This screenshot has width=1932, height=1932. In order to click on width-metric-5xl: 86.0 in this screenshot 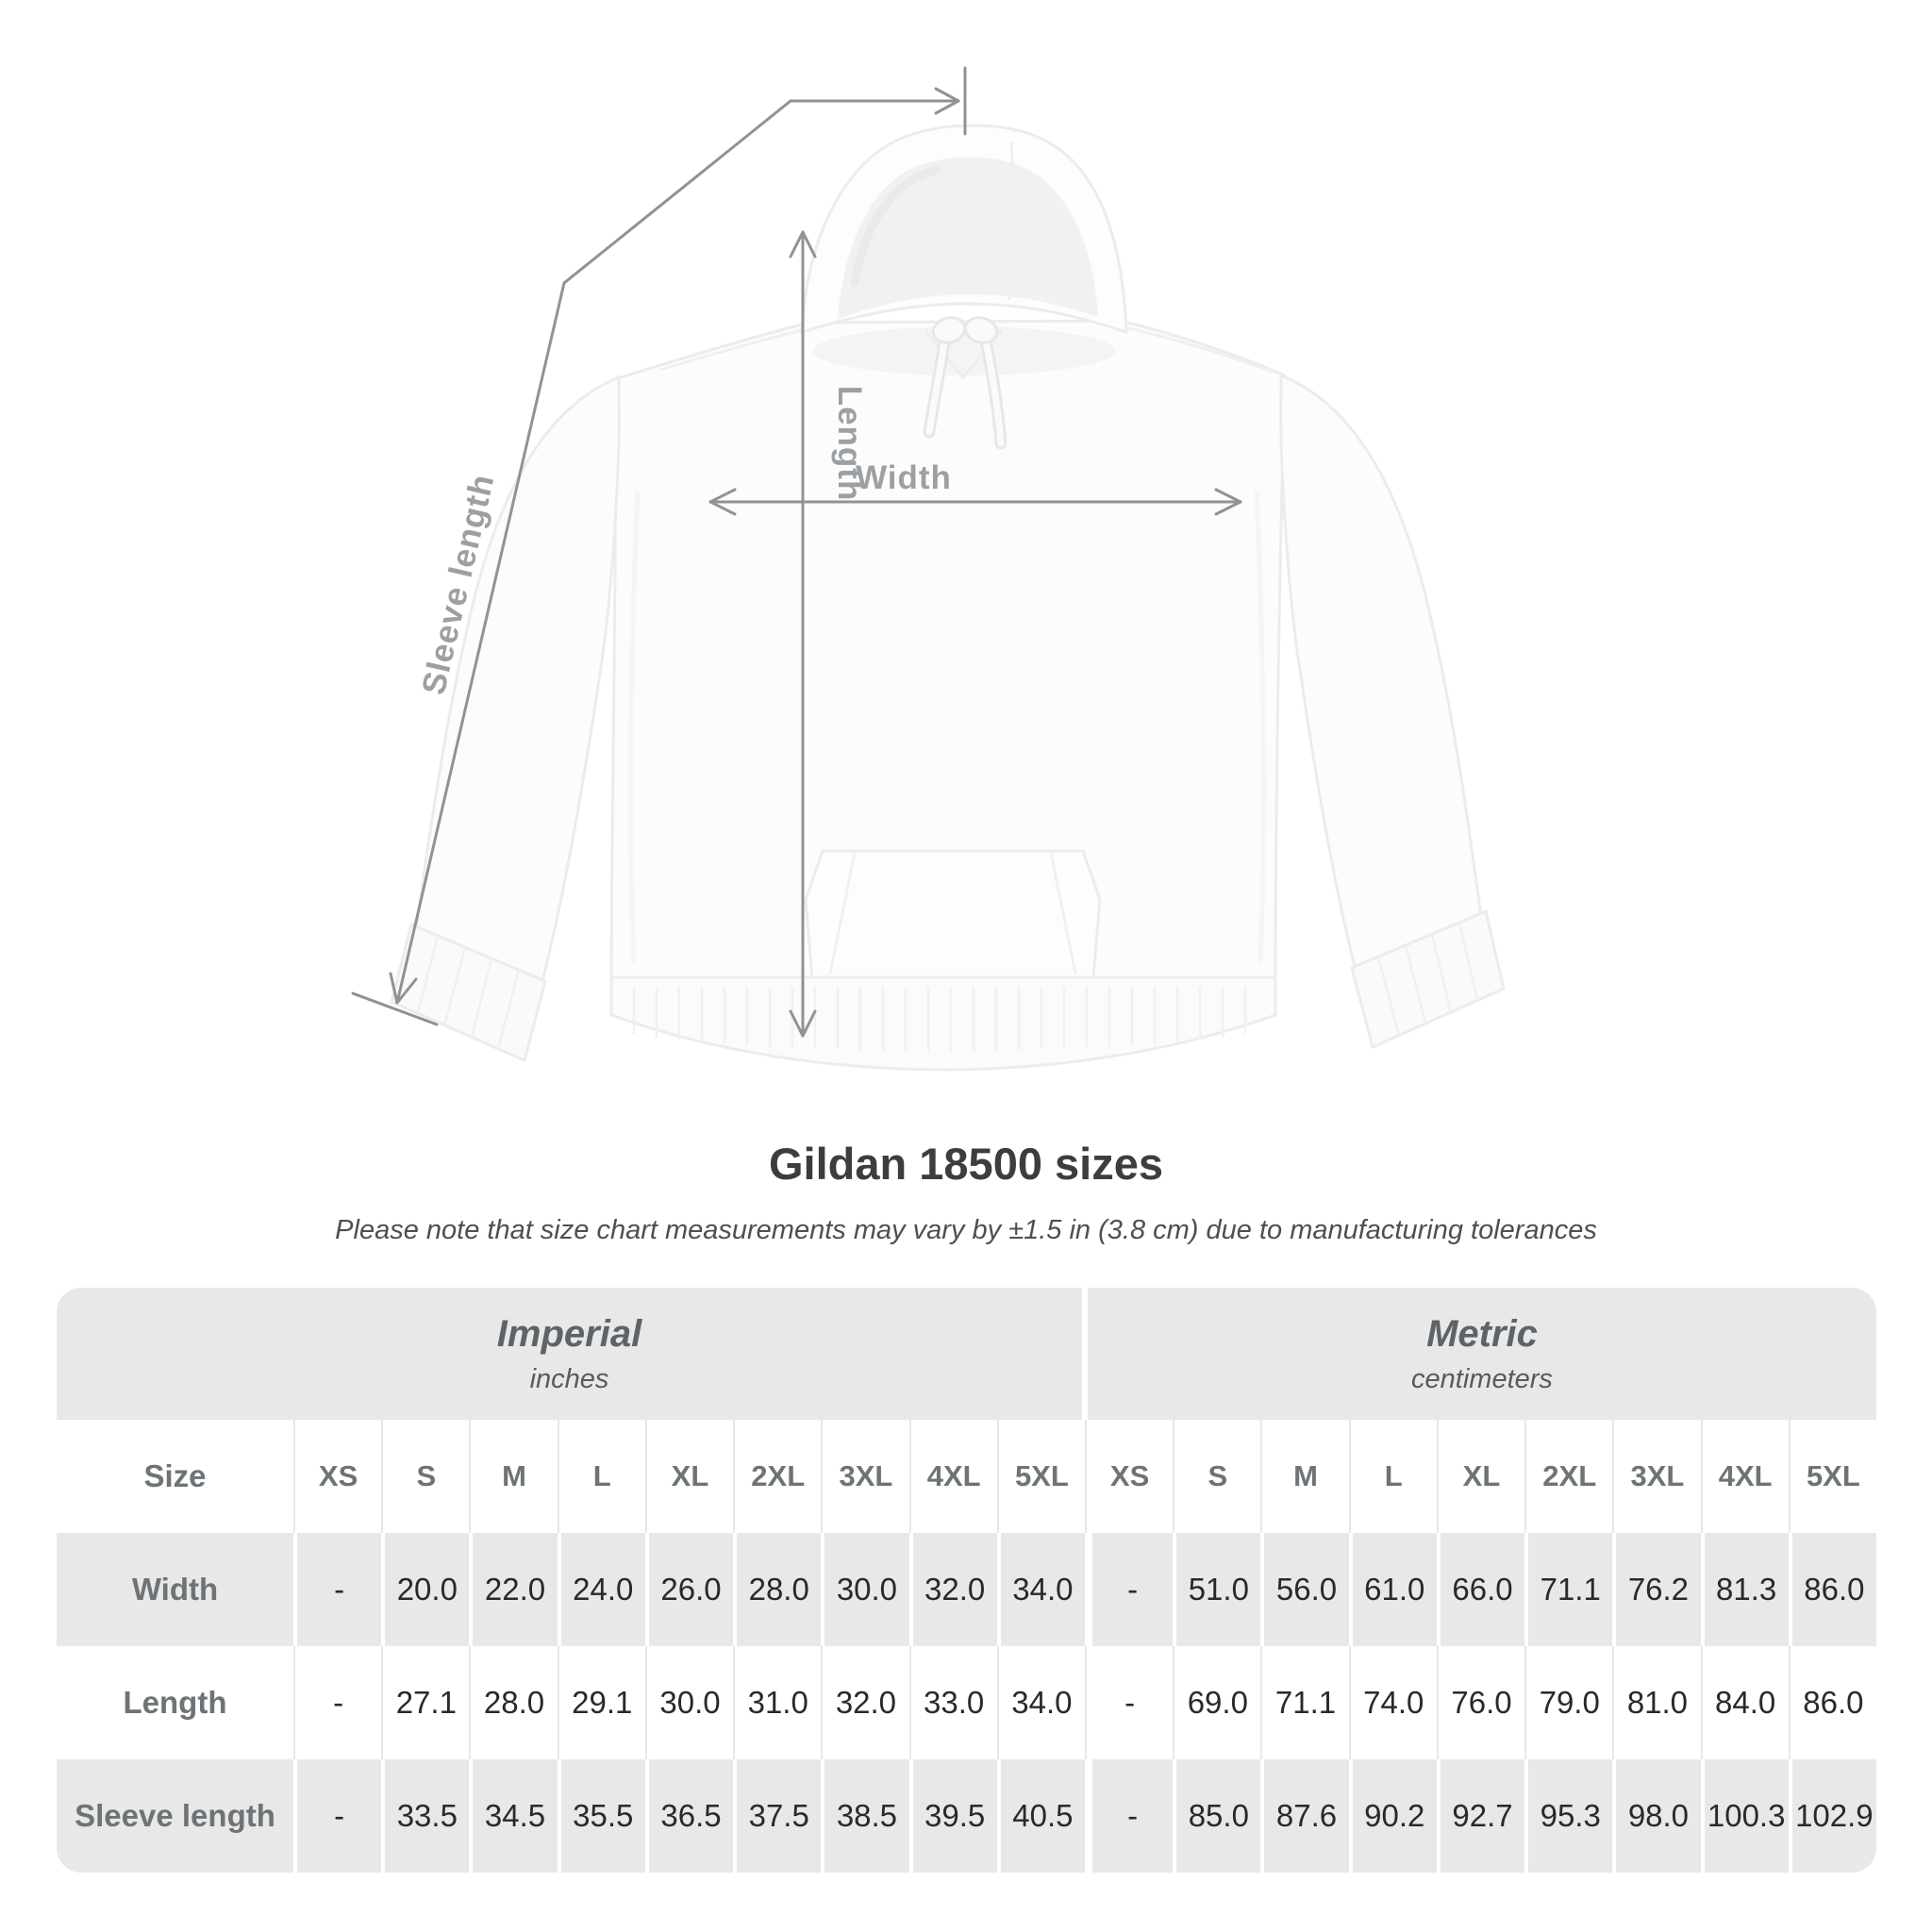, I will do `click(1832, 1589)`.